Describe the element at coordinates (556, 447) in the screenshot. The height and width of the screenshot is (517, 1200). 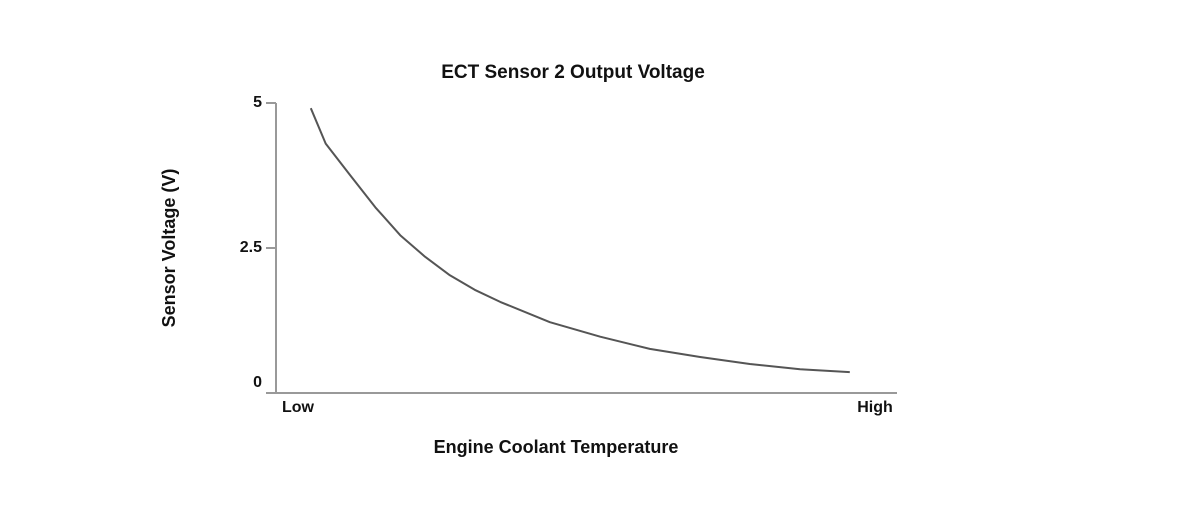
I see `x-axis-label: Engine Coolant Temperature` at that location.